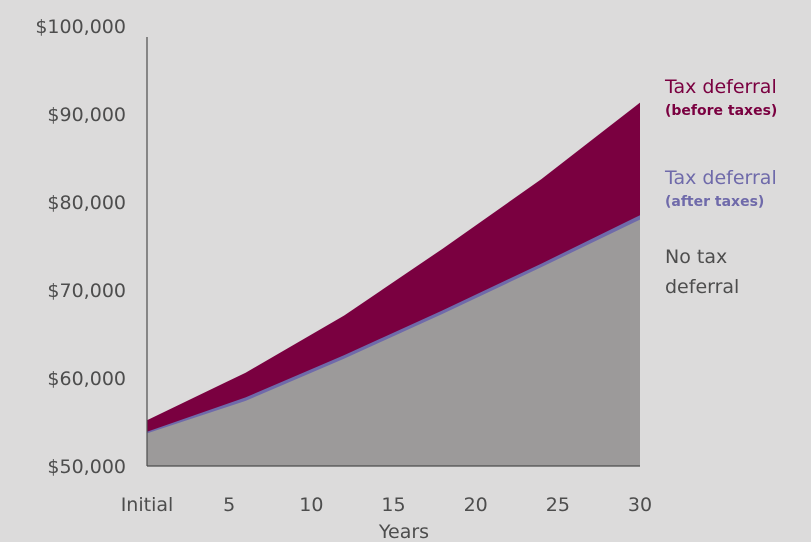 The height and width of the screenshot is (542, 811). Describe the element at coordinates (147, 505) in the screenshot. I see `x-tick-label: Initial` at that location.